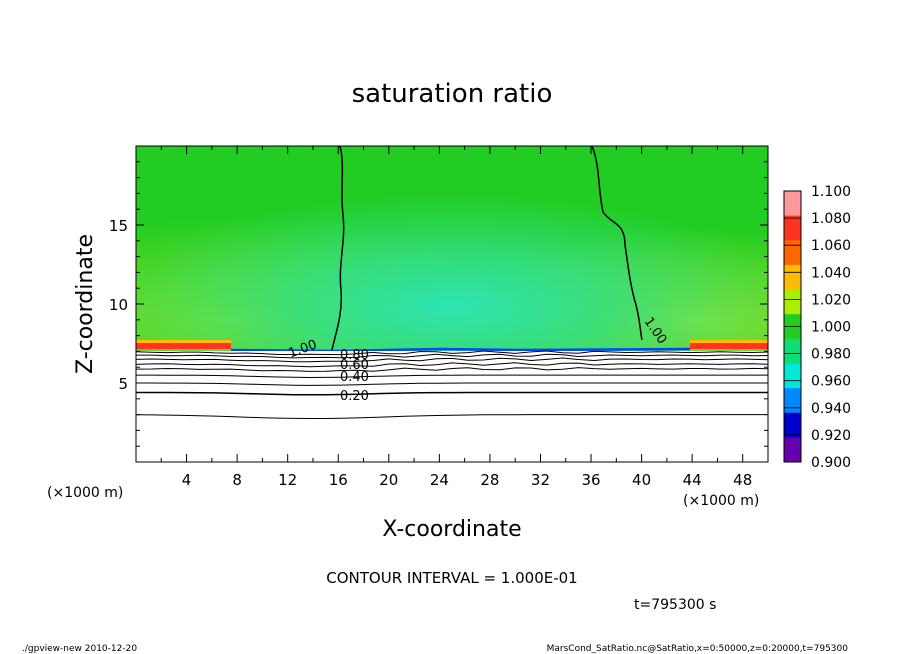 The width and height of the screenshot is (904, 654). I want to click on x-tick-label: 40, so click(641, 480).